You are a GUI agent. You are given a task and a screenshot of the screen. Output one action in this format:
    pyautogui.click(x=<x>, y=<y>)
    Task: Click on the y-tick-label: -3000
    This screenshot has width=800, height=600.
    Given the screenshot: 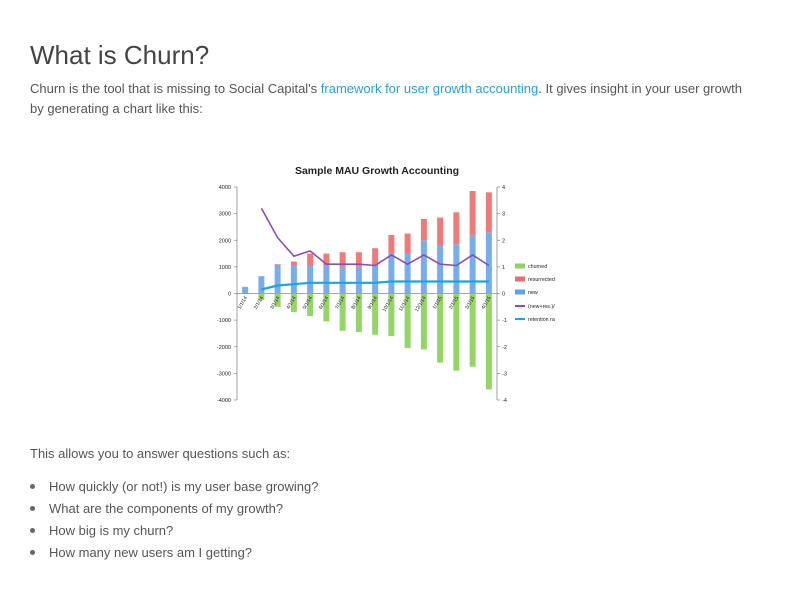 What is the action you would take?
    pyautogui.click(x=224, y=374)
    